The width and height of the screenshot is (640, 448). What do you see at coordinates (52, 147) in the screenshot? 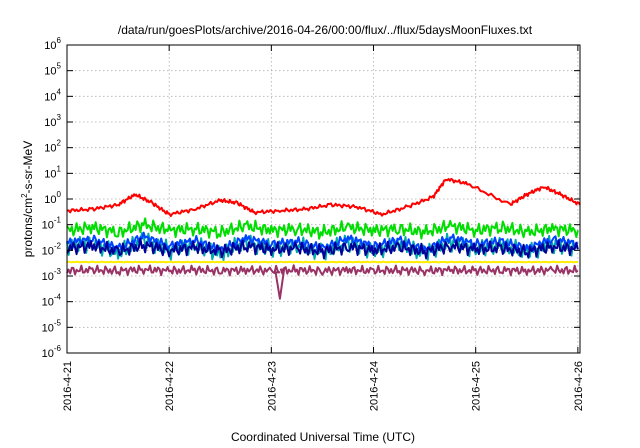
I see `y-tick-label: 10²` at bounding box center [52, 147].